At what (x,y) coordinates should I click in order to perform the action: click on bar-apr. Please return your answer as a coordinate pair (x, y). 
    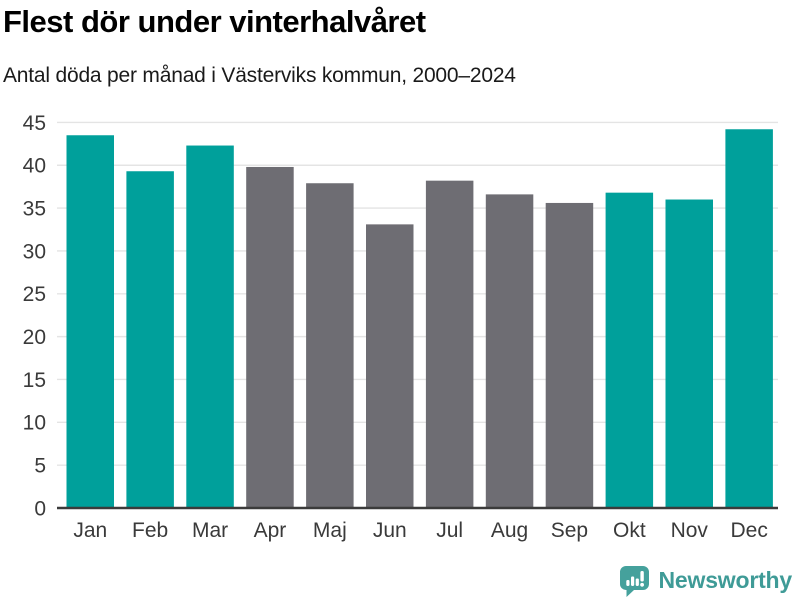
    Looking at the image, I should click on (270, 337).